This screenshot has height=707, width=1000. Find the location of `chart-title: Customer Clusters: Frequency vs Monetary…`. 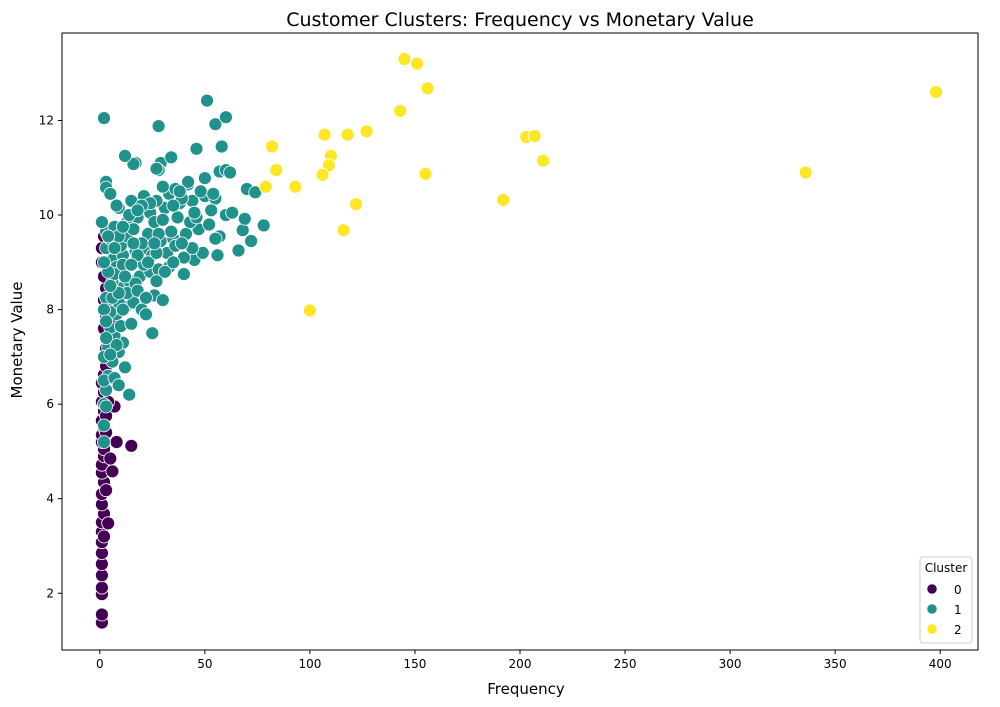

chart-title: Customer Clusters: Frequency vs Monetary… is located at coordinates (520, 20).